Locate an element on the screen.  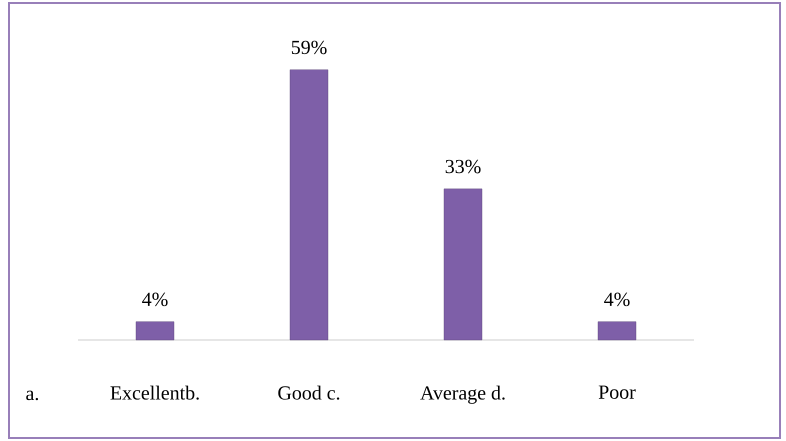
text: a. is located at coordinates (32, 395).